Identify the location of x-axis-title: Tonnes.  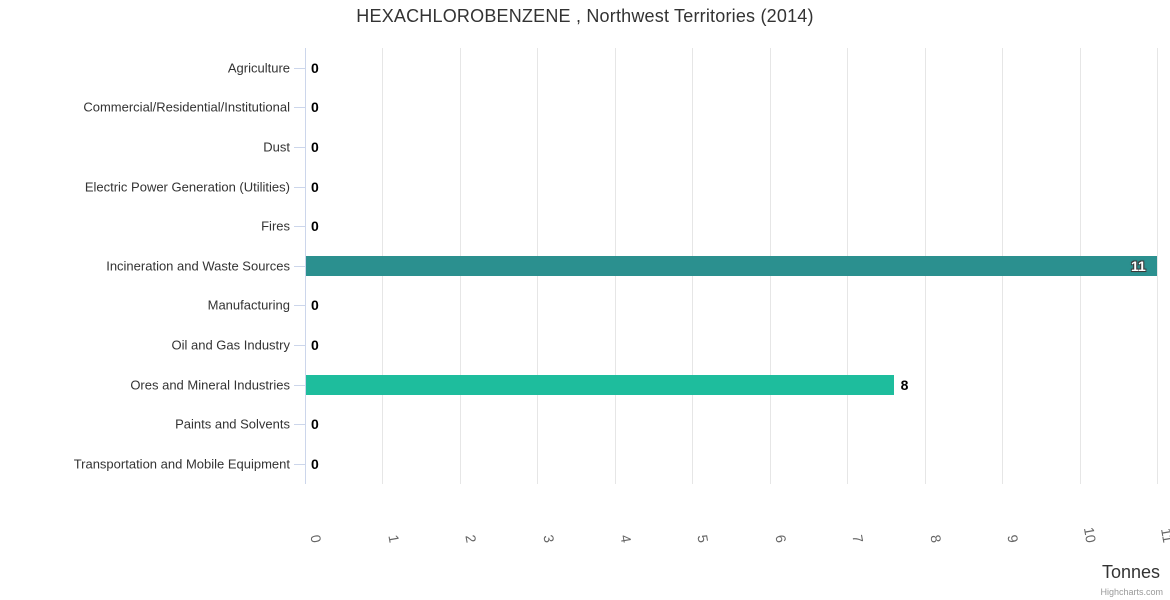
(1130, 572).